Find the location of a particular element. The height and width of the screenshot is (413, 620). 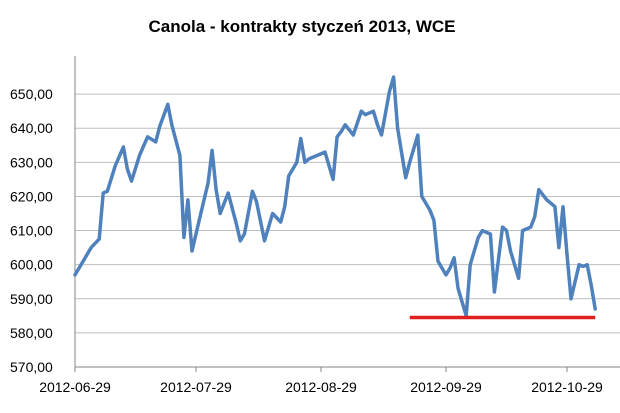

y-tick-label: 570,00 is located at coordinates (31, 367).